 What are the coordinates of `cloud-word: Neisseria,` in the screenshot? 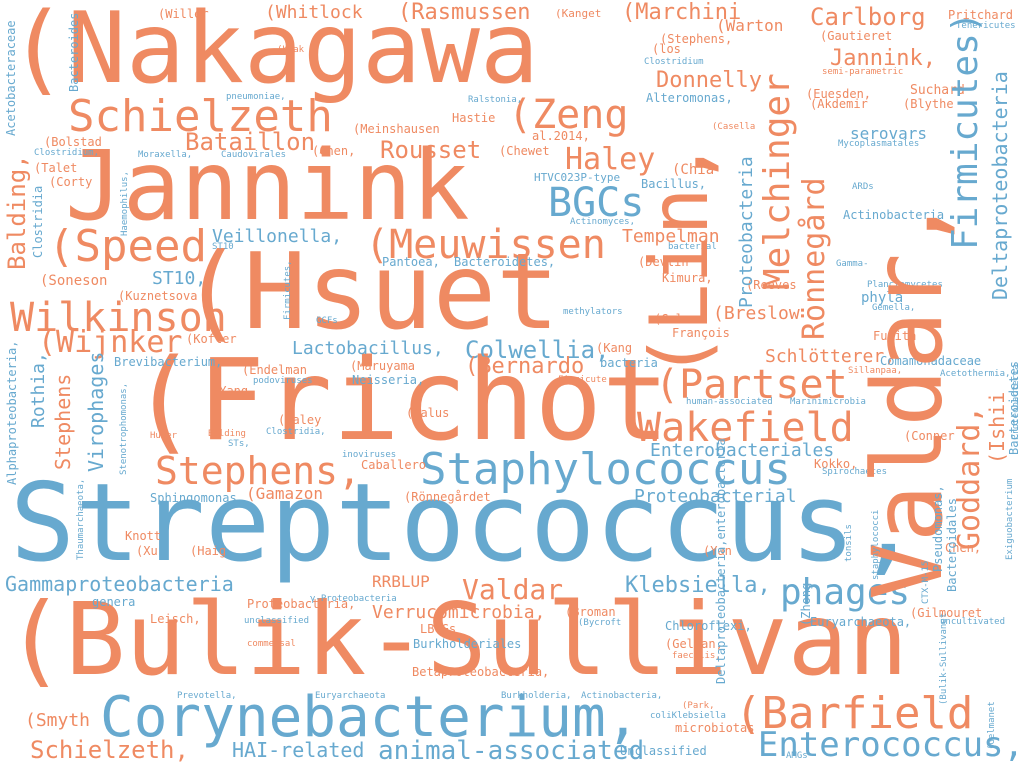 It's located at (388, 380).